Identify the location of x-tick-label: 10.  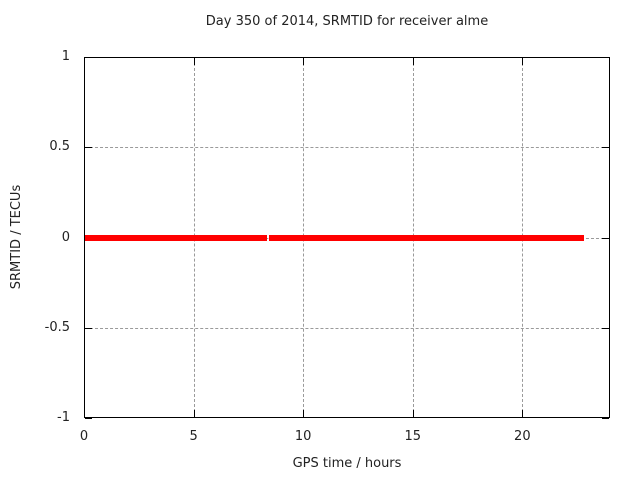
(303, 436).